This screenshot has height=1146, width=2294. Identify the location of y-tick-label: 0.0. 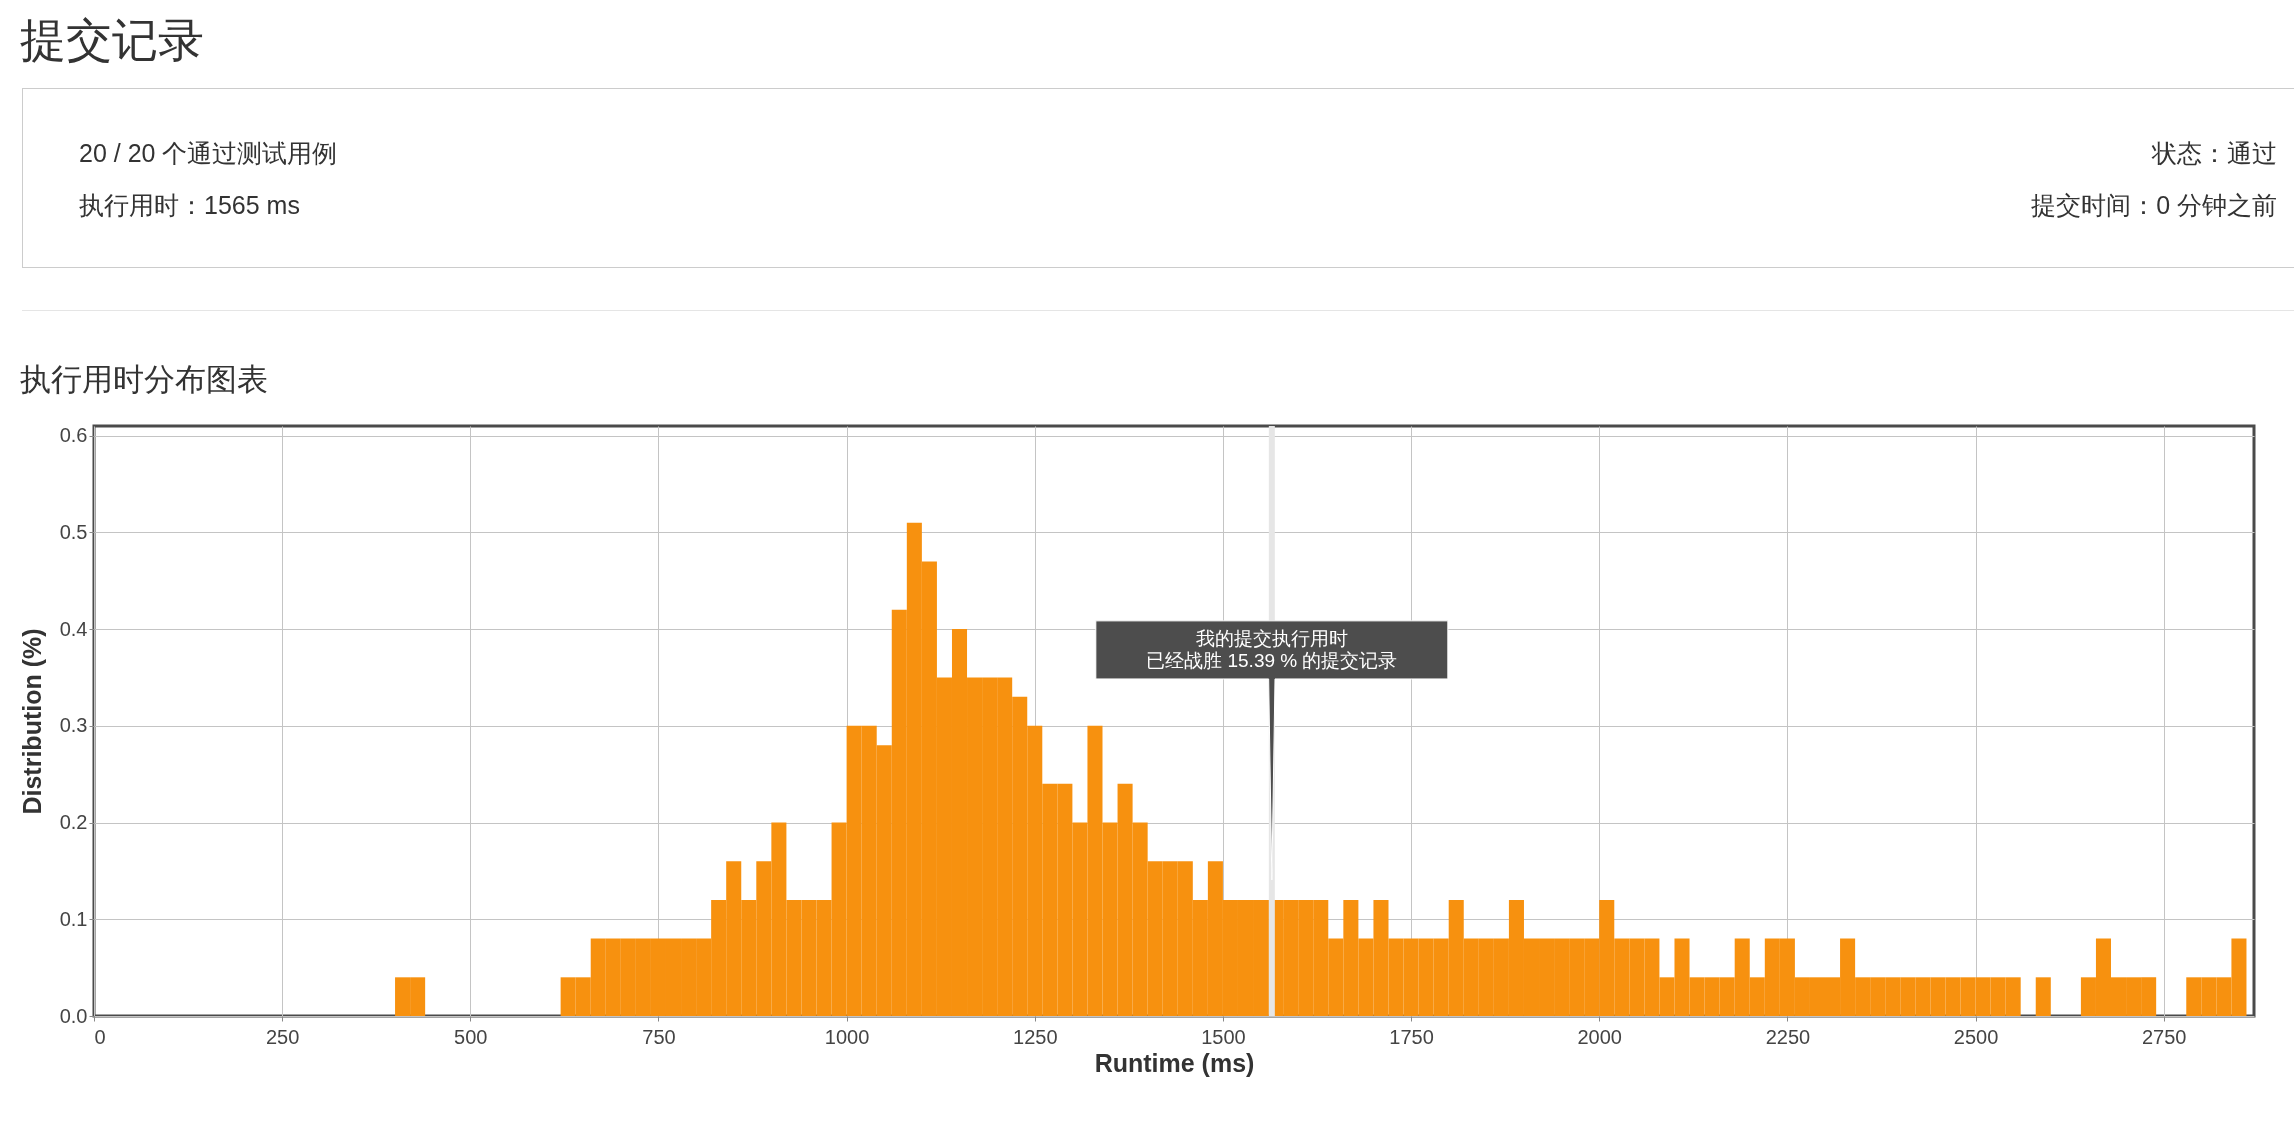
(73, 1015).